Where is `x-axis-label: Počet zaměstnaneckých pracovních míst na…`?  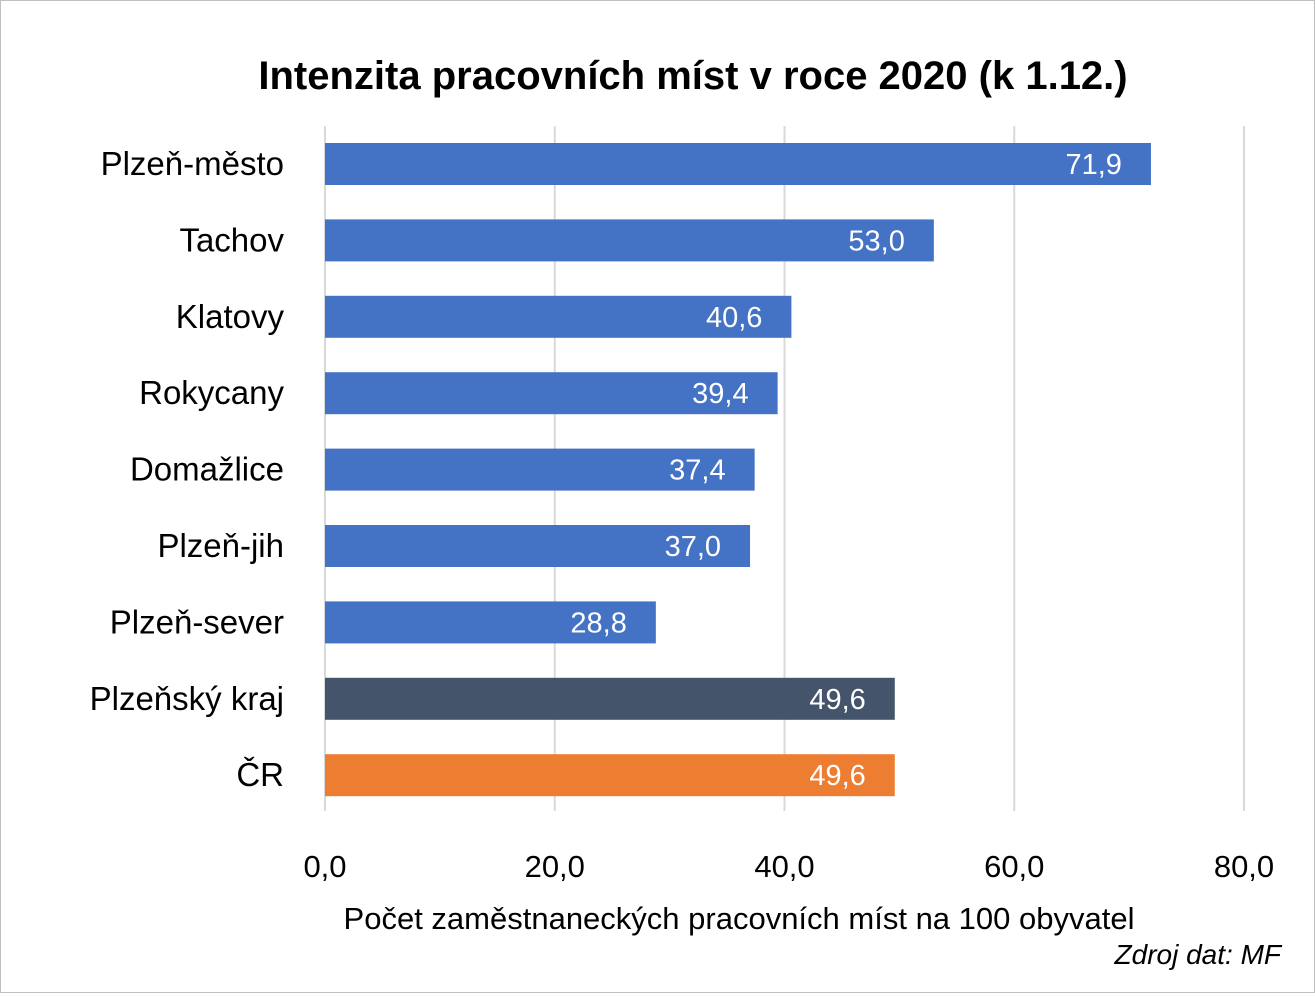
x-axis-label: Počet zaměstnaneckých pracovních míst na… is located at coordinates (739, 918).